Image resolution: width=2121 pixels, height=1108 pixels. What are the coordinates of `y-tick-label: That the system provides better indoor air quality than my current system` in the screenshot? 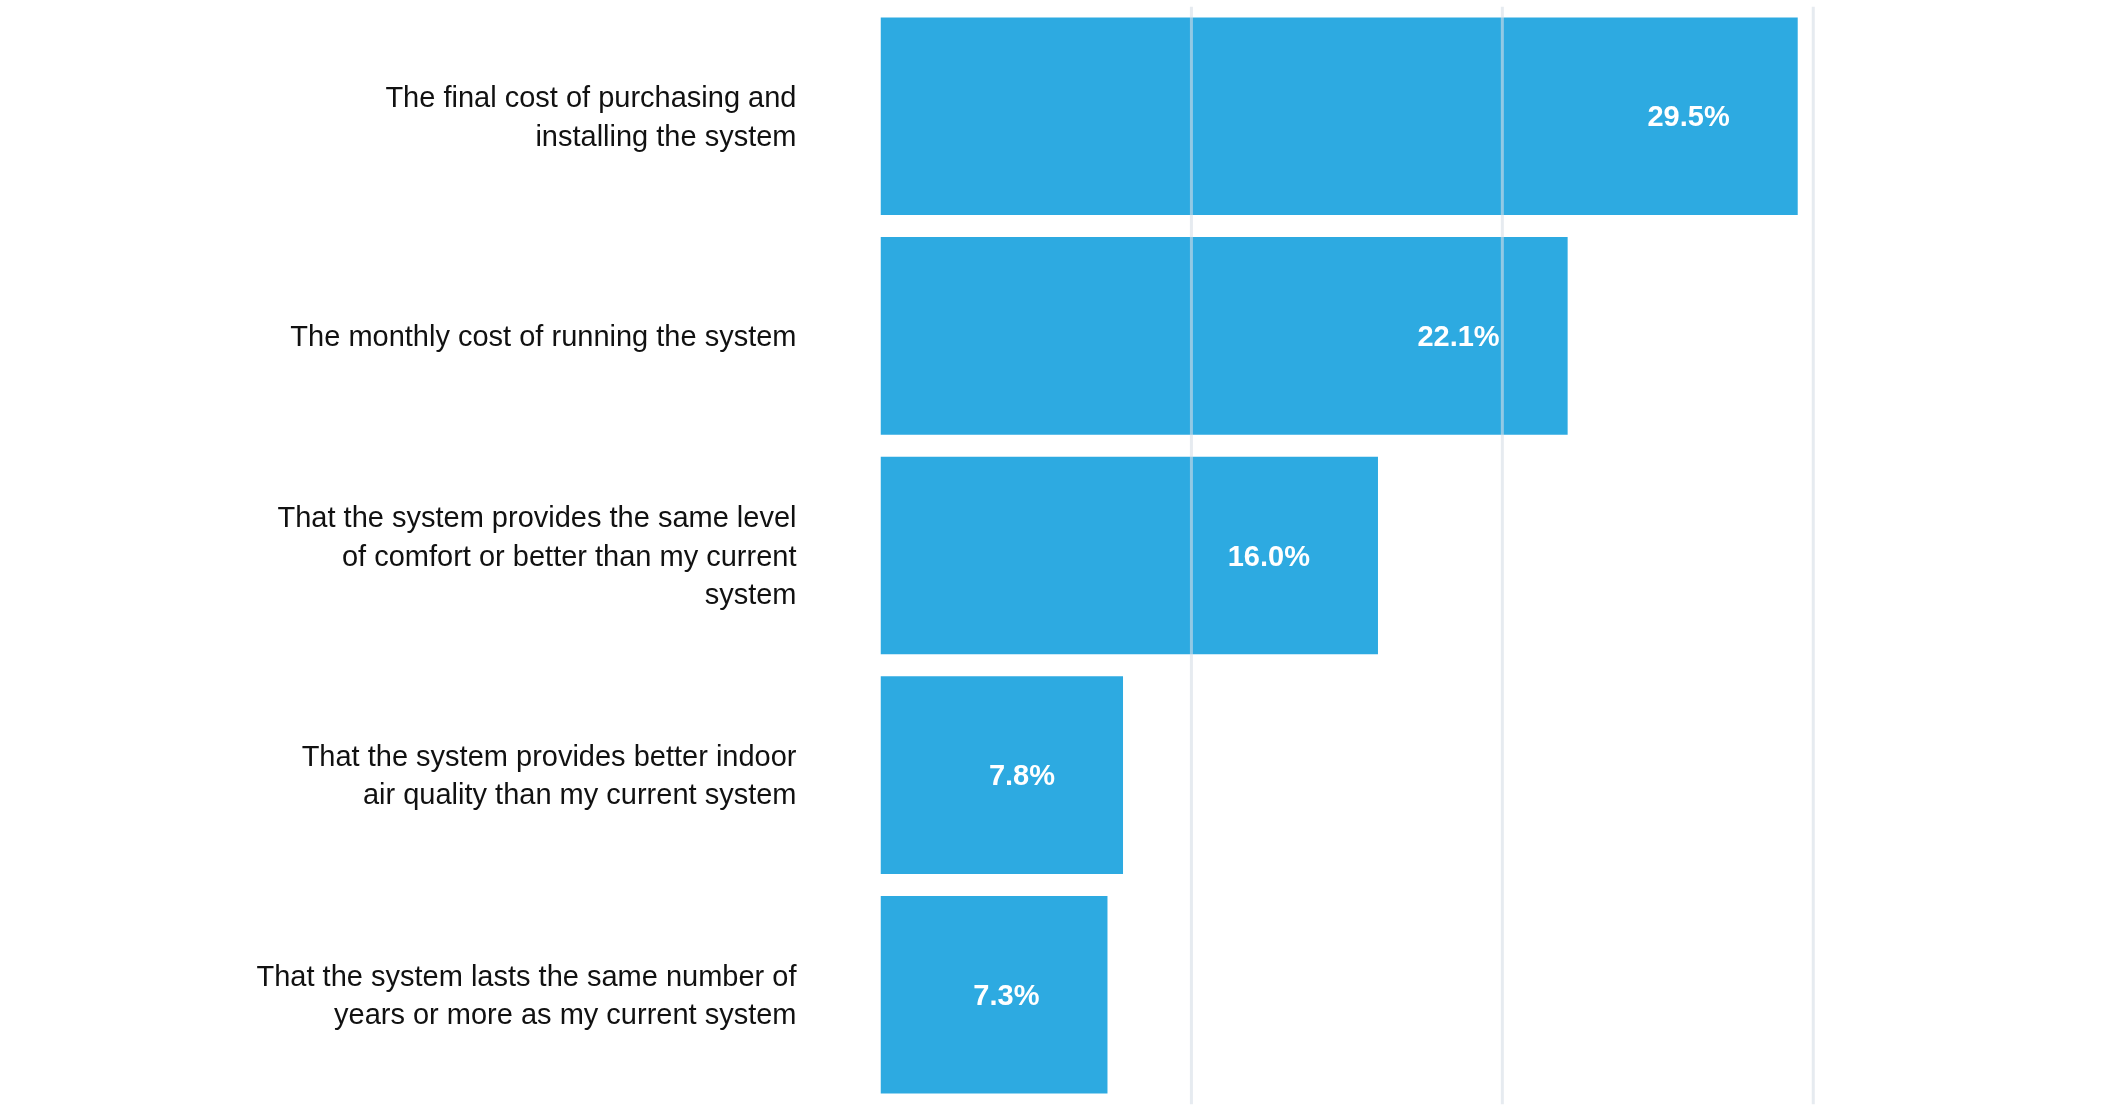 It's located at (549, 775).